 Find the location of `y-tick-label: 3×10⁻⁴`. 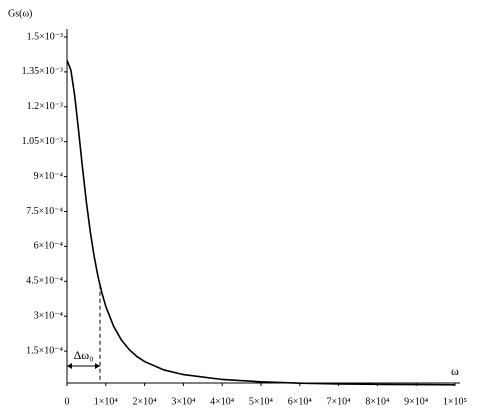

y-tick-label: 3×10⁻⁴ is located at coordinates (49, 315).